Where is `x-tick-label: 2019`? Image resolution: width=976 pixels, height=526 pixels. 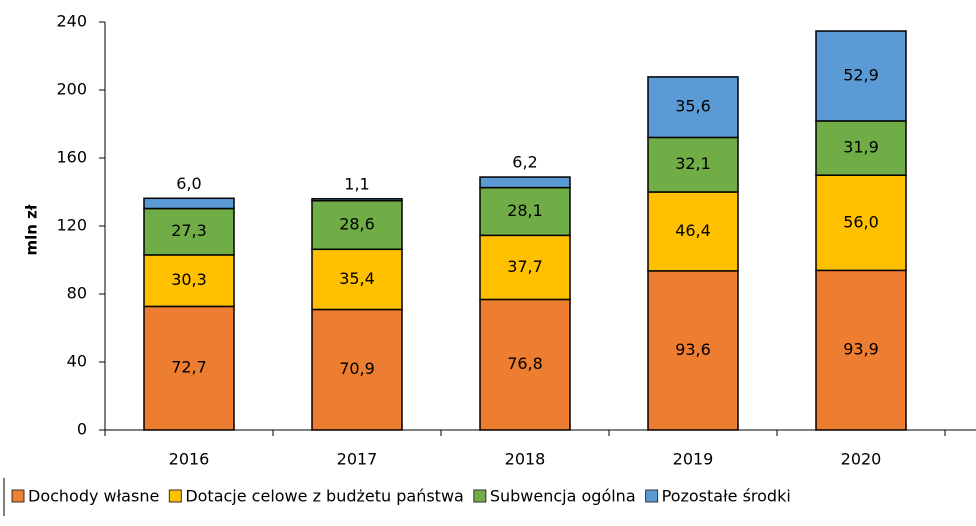 x-tick-label: 2019 is located at coordinates (693, 459).